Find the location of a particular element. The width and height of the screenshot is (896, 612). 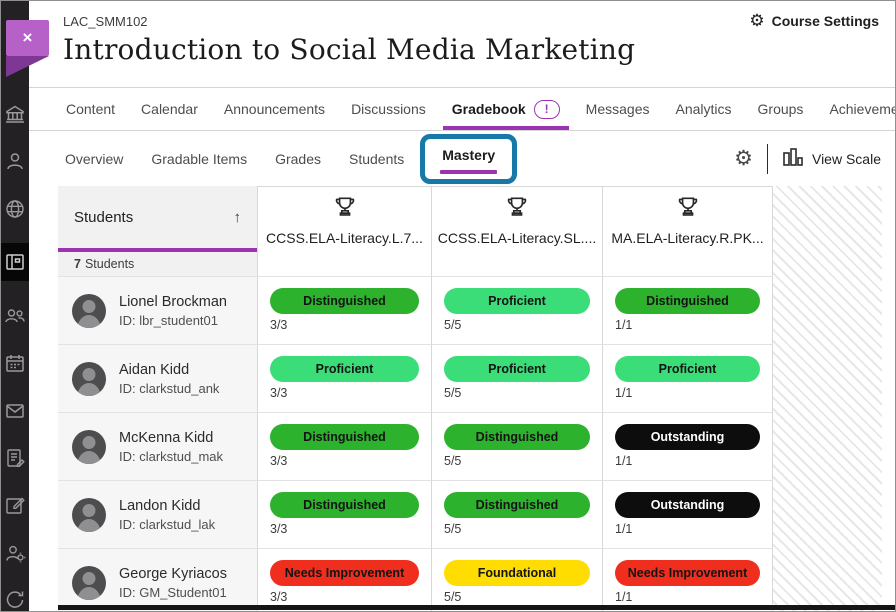

mastery-cell: Proficient 3/3 is located at coordinates (344, 379).